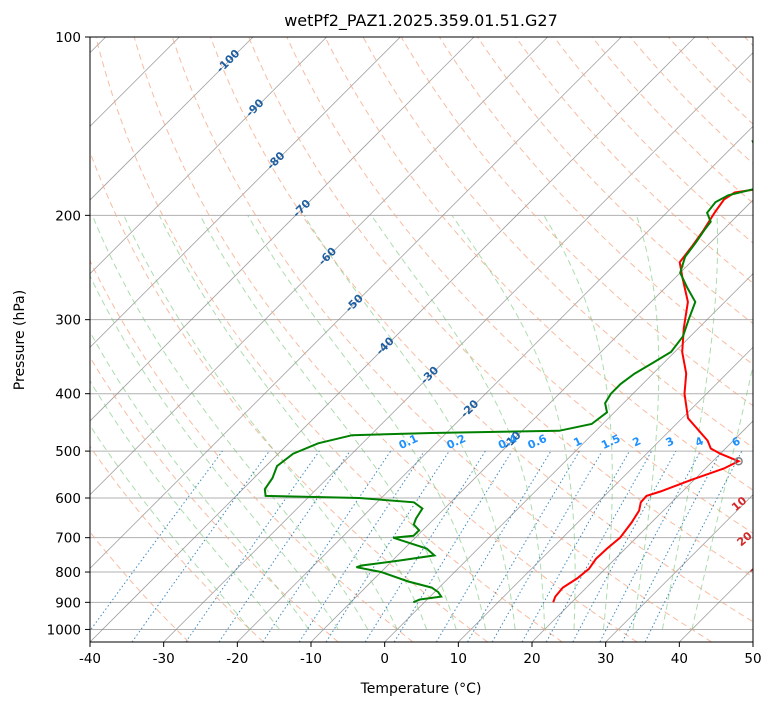 Image resolution: width=775 pixels, height=708 pixels. I want to click on y-tick-label: 900, so click(68, 603).